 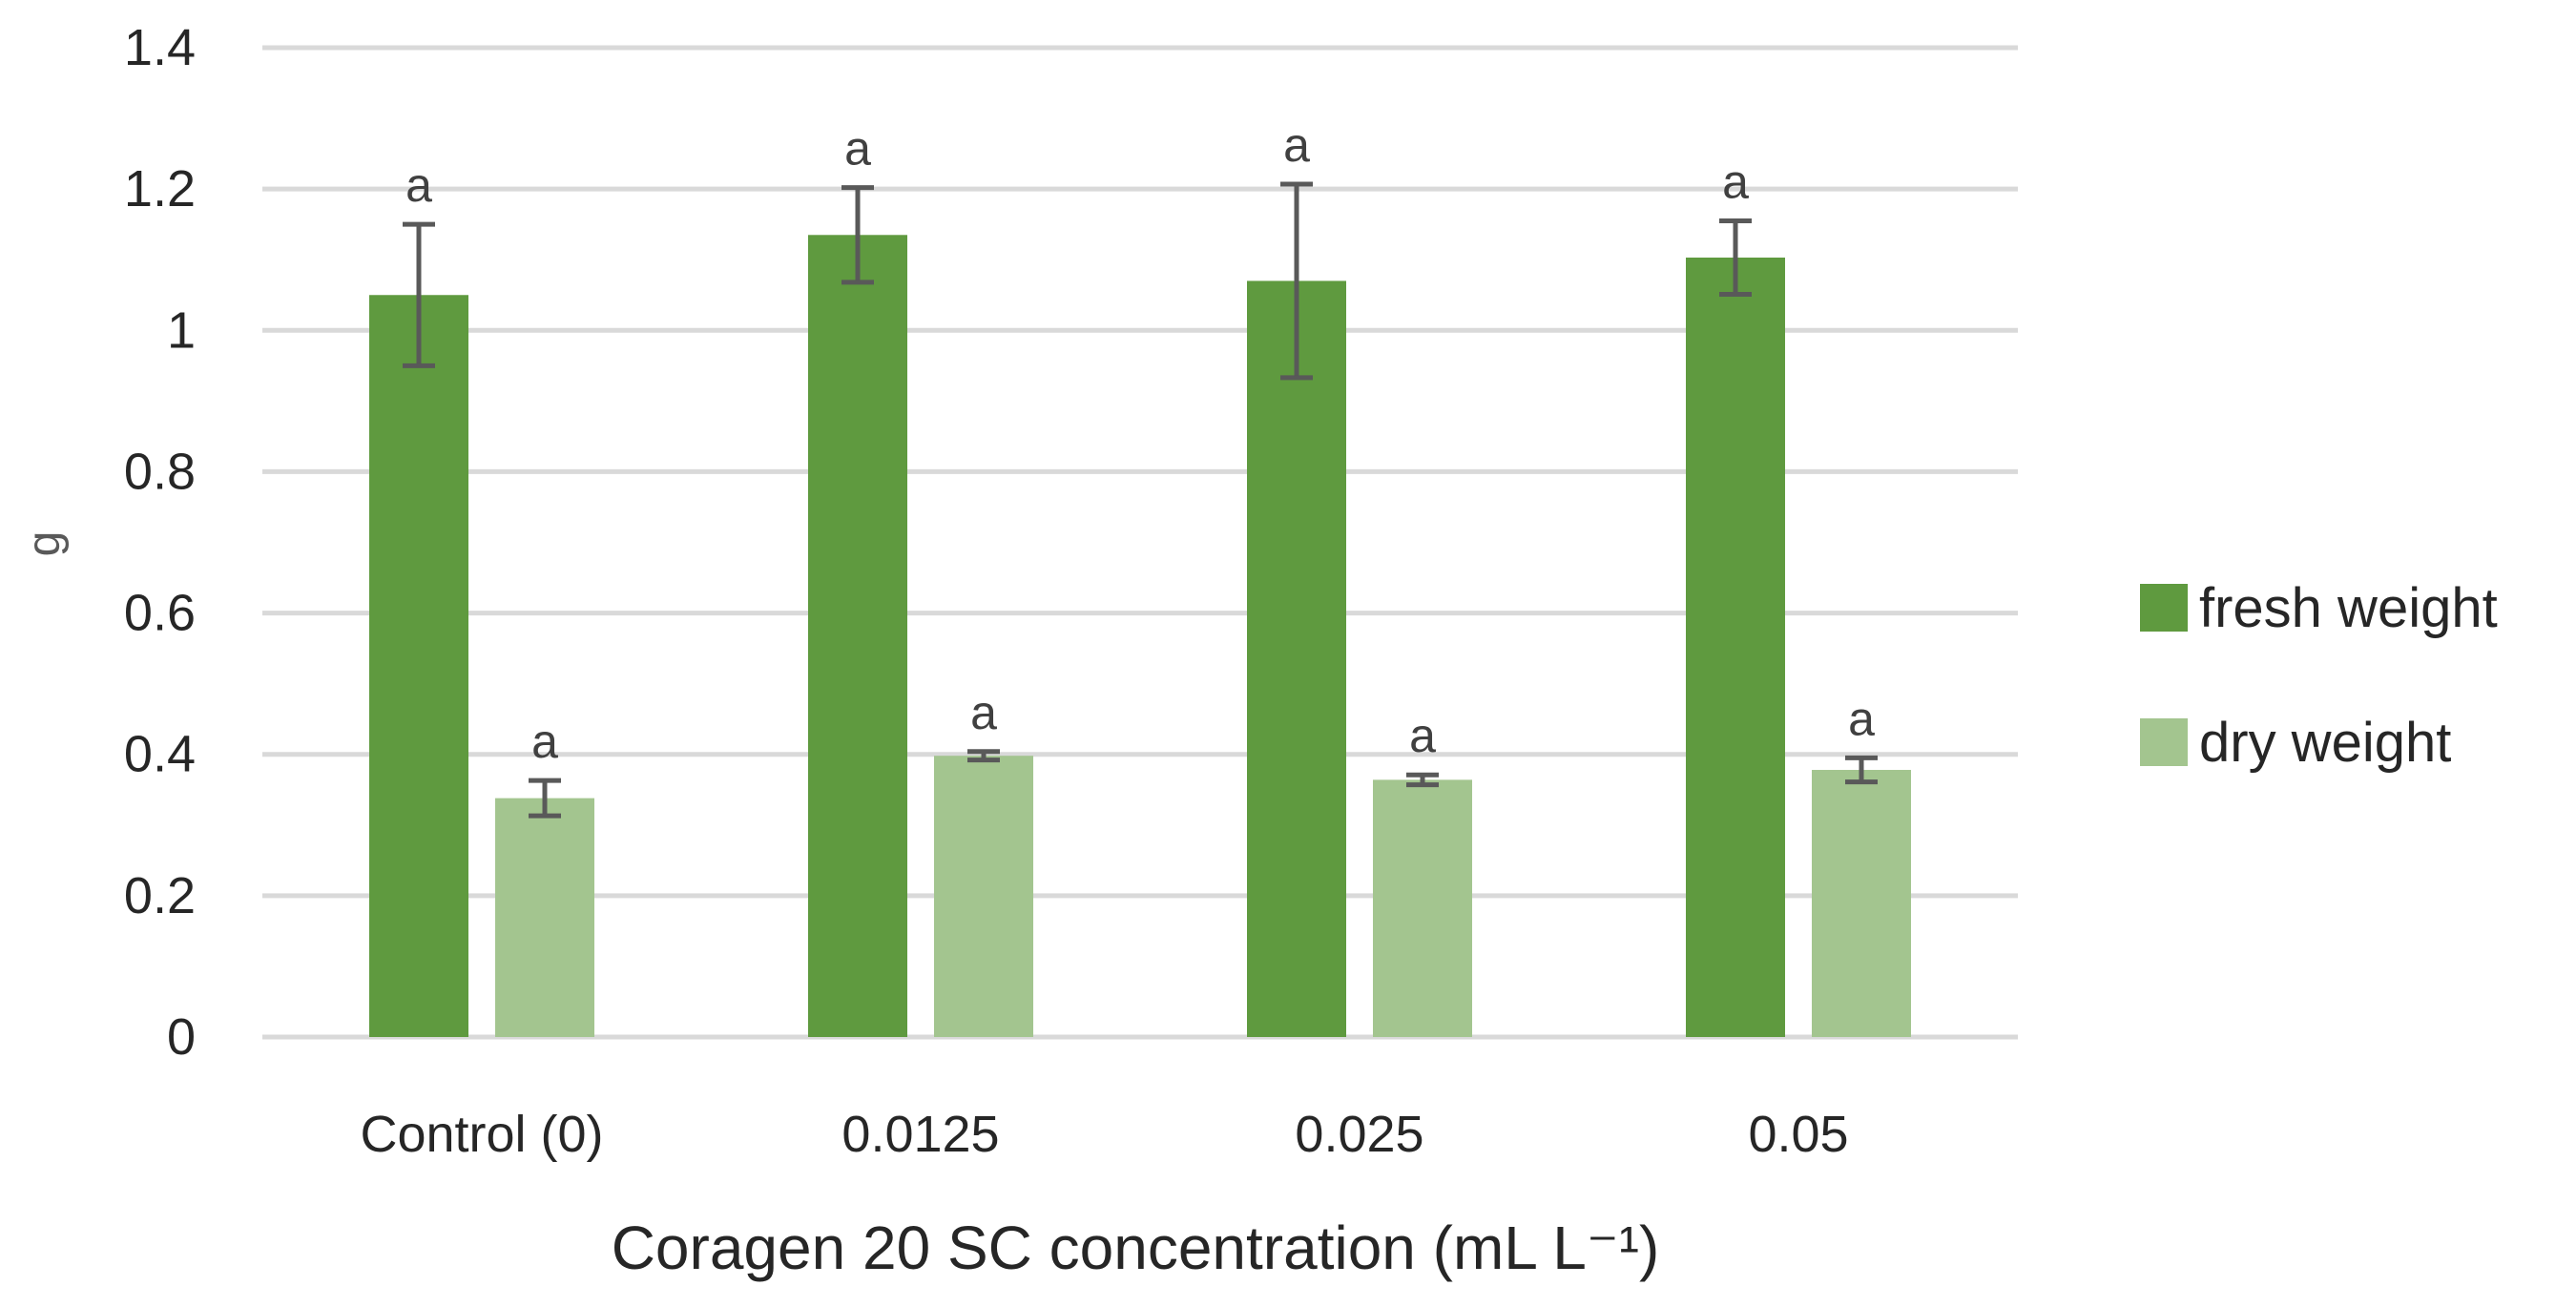 I want to click on x-tick-label: 0.0125, so click(x=920, y=1134).